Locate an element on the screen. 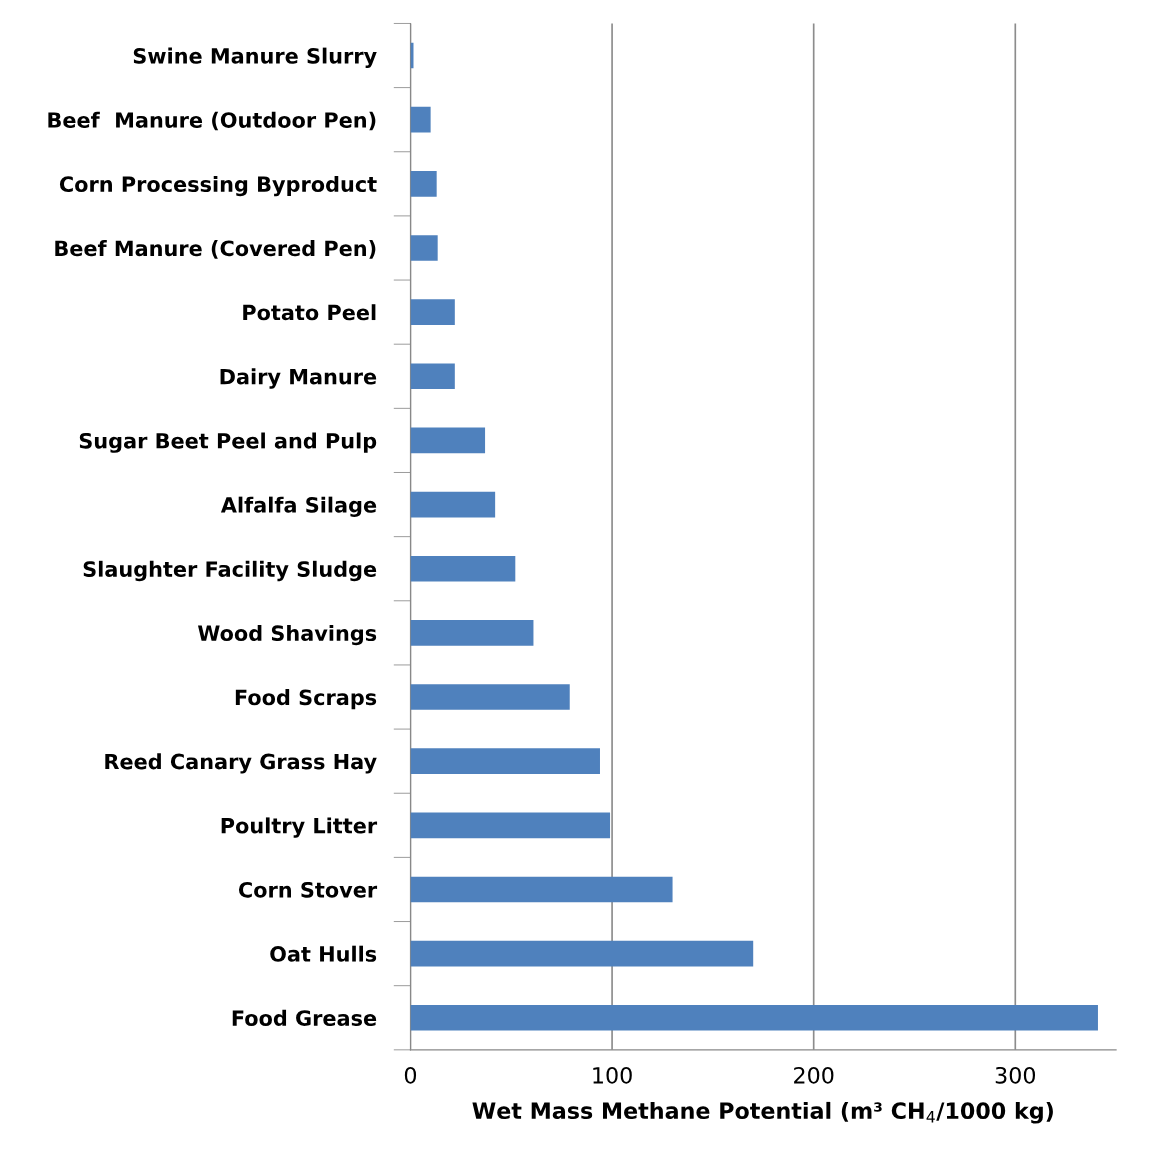 Image resolution: width=1153 pixels, height=1173 pixels. y-tick-label: Sugar Beet Peel and Pulp is located at coordinates (228, 442).